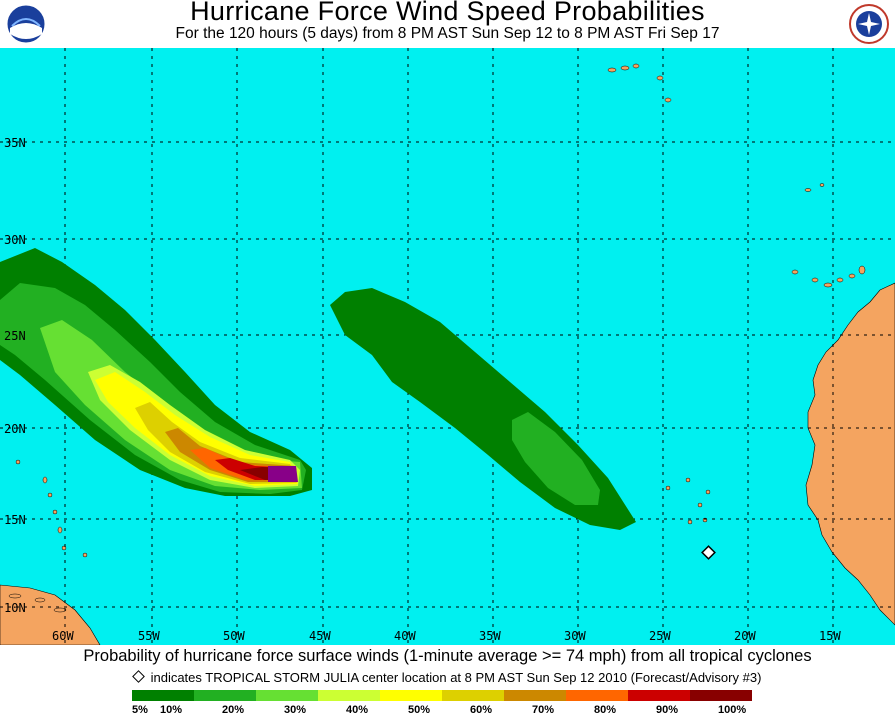  Describe the element at coordinates (543, 710) in the screenshot. I see `legend-label: 70%` at that location.